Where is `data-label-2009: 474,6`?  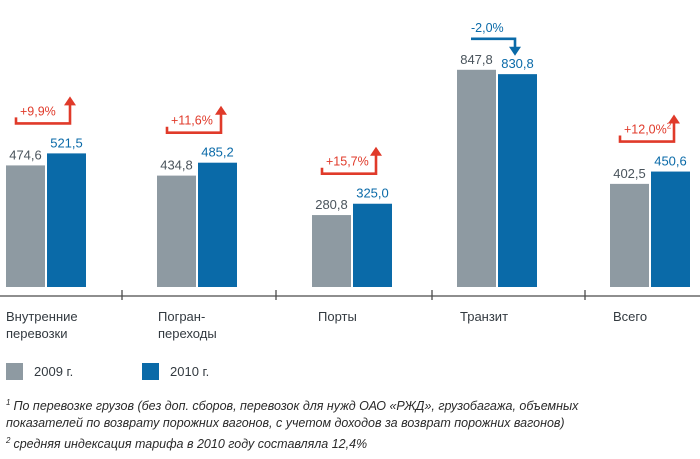 data-label-2009: 474,6 is located at coordinates (25, 154).